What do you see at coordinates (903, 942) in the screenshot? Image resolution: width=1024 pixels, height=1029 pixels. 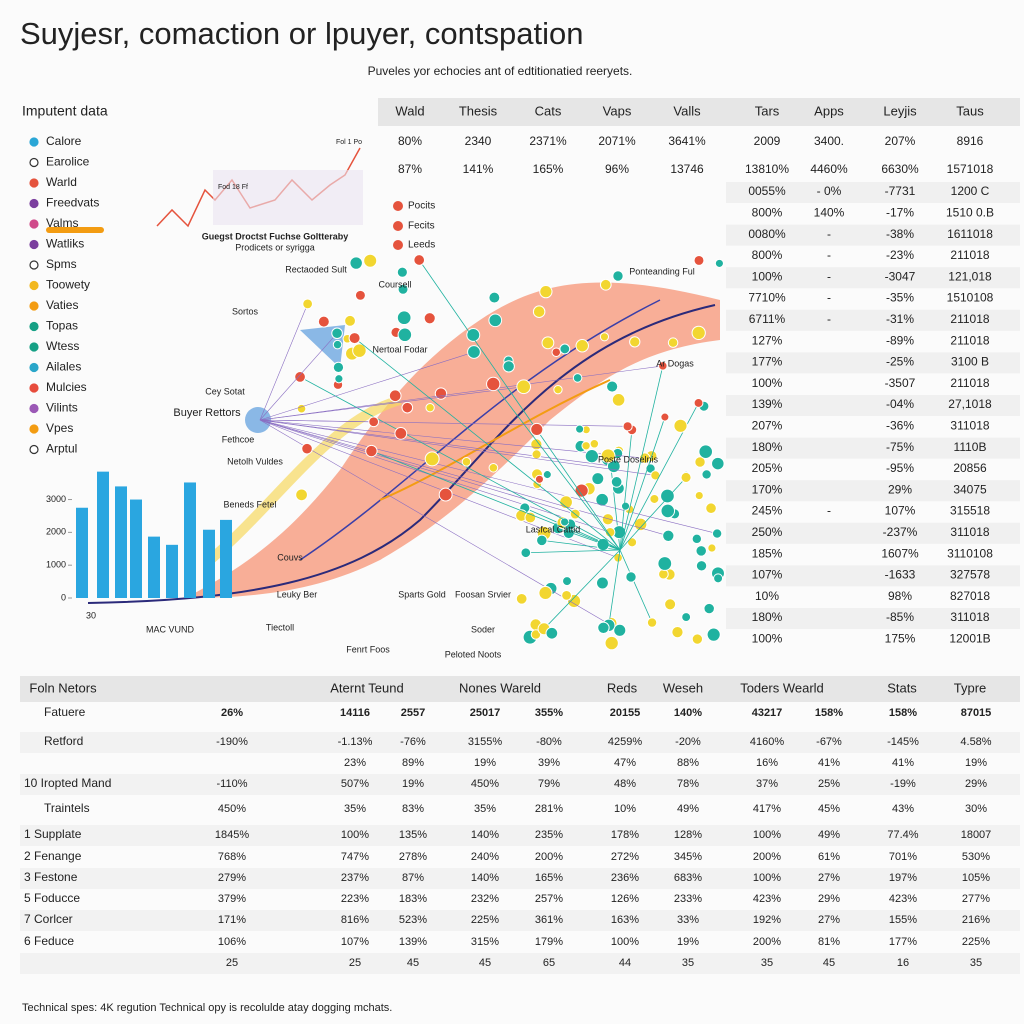 I see `cell: 177%` at bounding box center [903, 942].